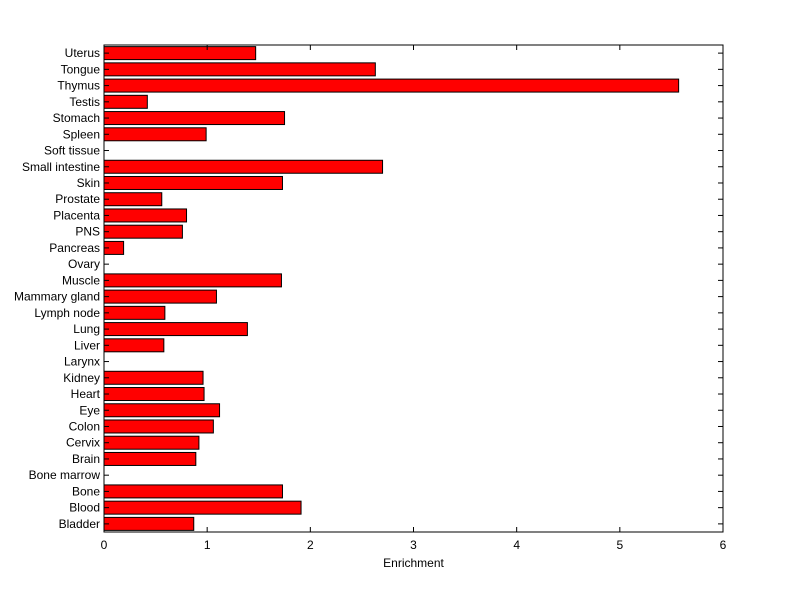 This screenshot has width=800, height=599. I want to click on x-tick-label: 5, so click(619, 545).